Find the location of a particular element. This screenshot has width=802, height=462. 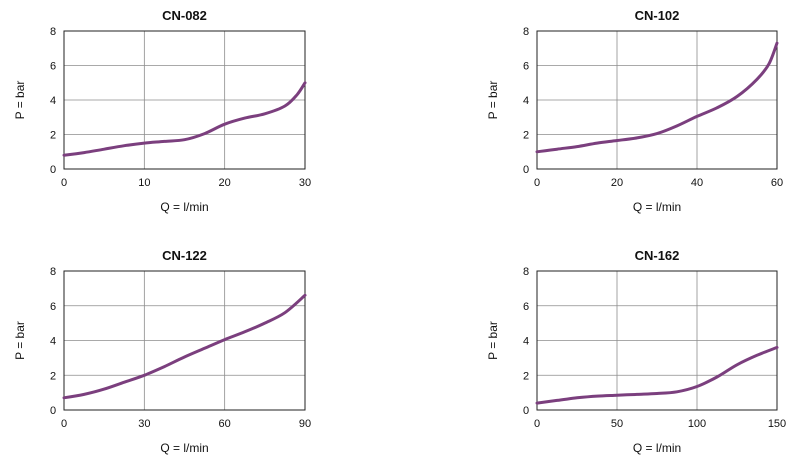

x-tick-label: 50 is located at coordinates (617, 424).